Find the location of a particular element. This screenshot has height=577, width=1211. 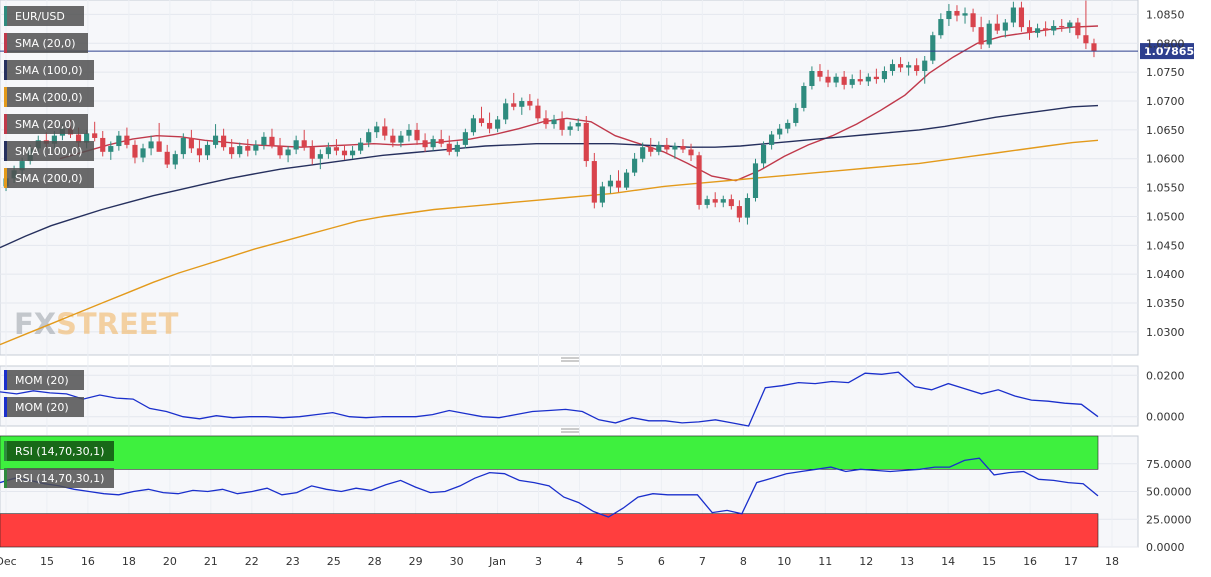

x-tick-label: 5 is located at coordinates (620, 561).